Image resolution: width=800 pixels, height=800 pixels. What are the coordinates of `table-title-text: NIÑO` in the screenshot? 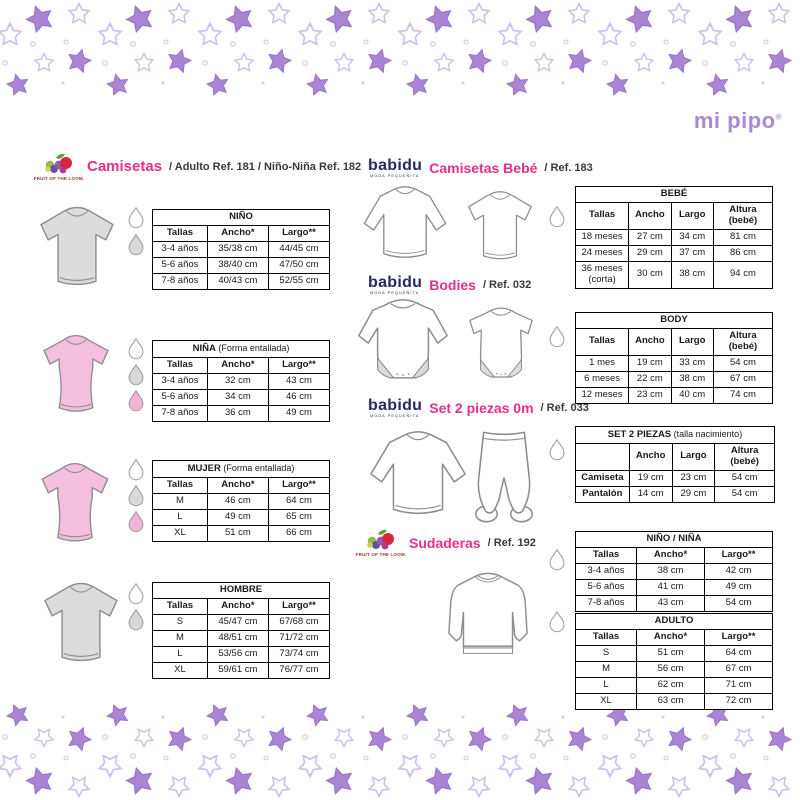 It's located at (241, 217).